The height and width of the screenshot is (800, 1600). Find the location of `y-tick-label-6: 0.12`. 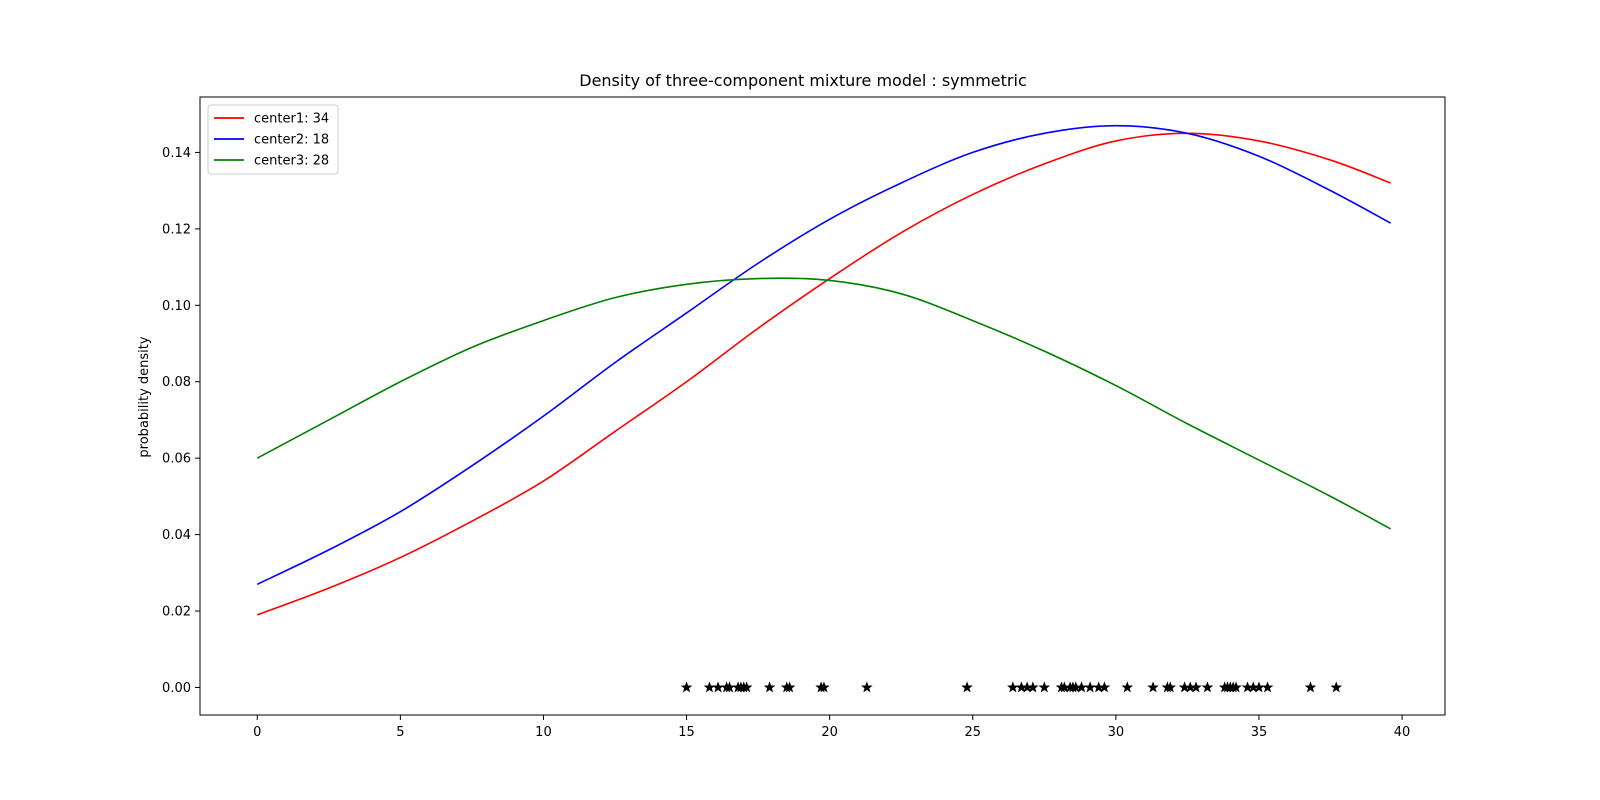

y-tick-label-6: 0.12 is located at coordinates (176, 229).